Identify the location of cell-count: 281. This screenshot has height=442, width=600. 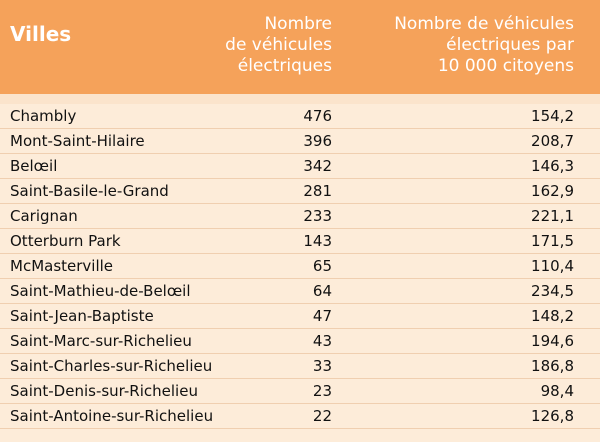
(317, 191).